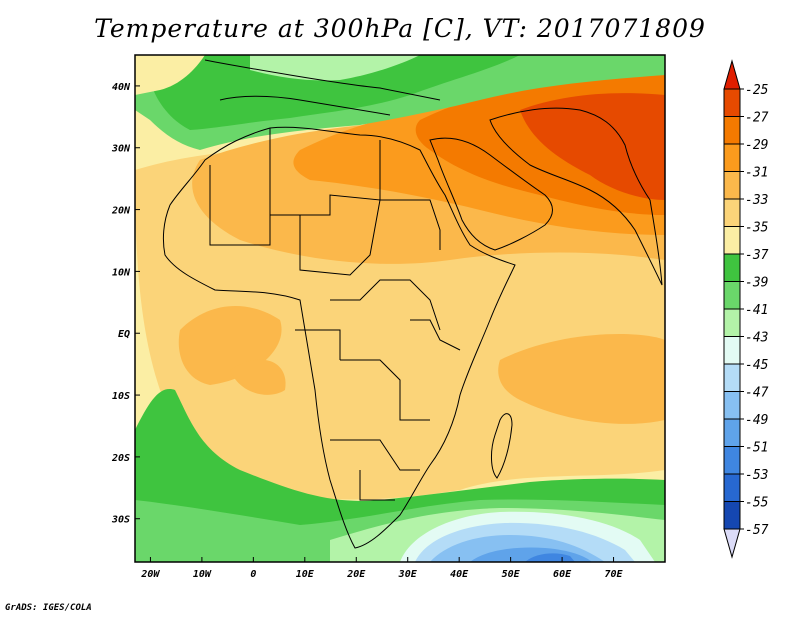 The width and height of the screenshot is (800, 618). I want to click on lon-tick-label: 10E, so click(305, 574).